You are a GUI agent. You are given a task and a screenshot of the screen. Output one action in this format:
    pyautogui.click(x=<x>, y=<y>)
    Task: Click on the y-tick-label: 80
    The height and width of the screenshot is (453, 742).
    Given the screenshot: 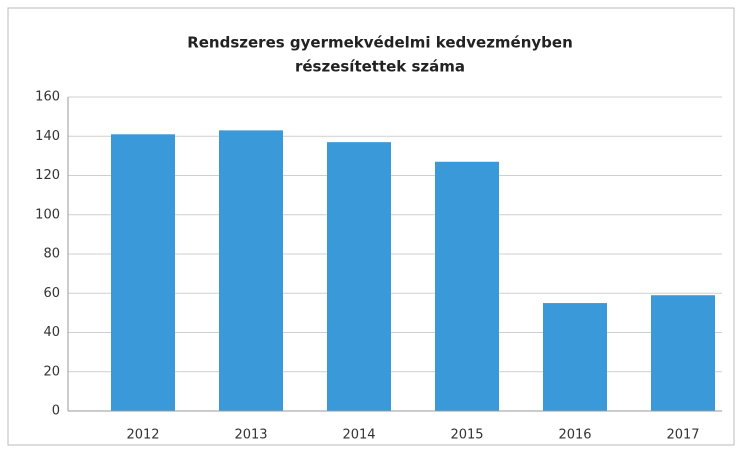 What is the action you would take?
    pyautogui.click(x=51, y=254)
    